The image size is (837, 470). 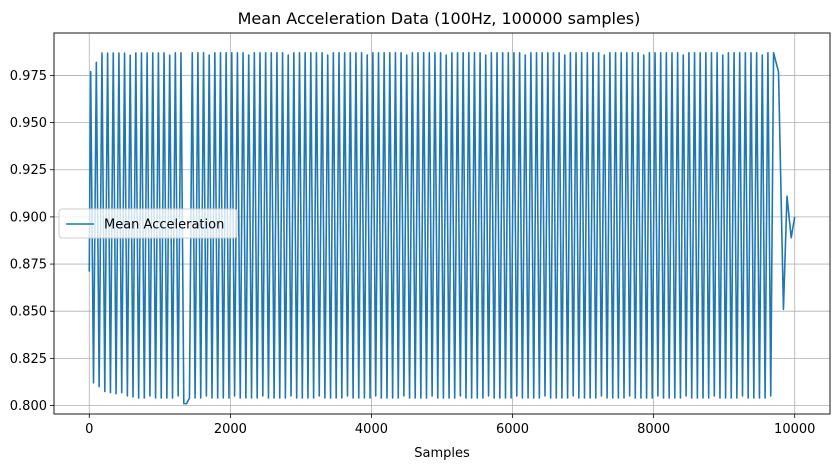 I want to click on x-tick-label: 4000, so click(x=371, y=429).